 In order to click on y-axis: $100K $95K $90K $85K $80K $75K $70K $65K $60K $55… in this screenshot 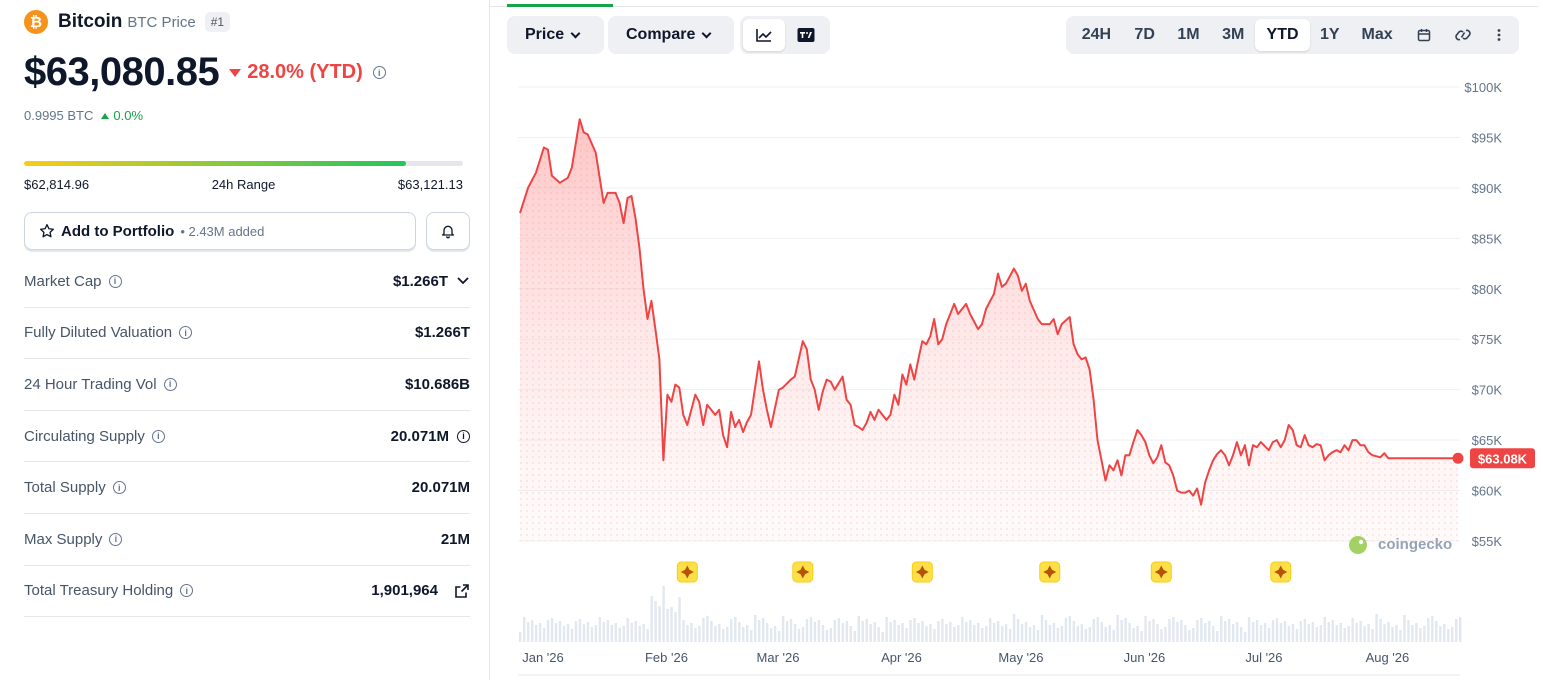, I will do `click(1483, 314)`.